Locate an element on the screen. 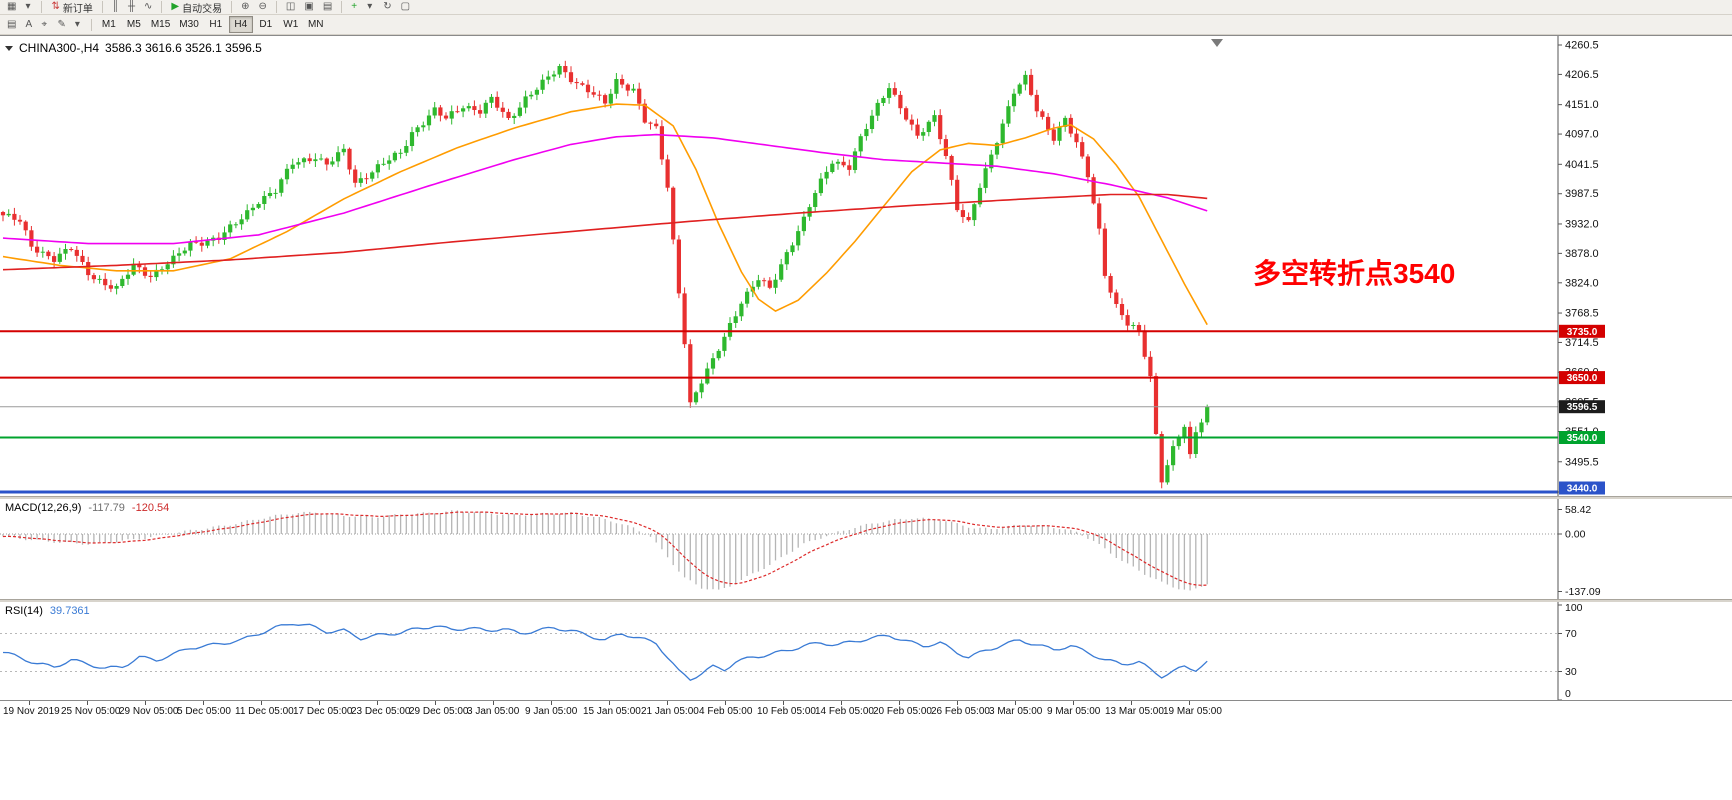 The height and width of the screenshot is (800, 1732). time-label: 17 Dec 05:00 is located at coordinates (323, 711).